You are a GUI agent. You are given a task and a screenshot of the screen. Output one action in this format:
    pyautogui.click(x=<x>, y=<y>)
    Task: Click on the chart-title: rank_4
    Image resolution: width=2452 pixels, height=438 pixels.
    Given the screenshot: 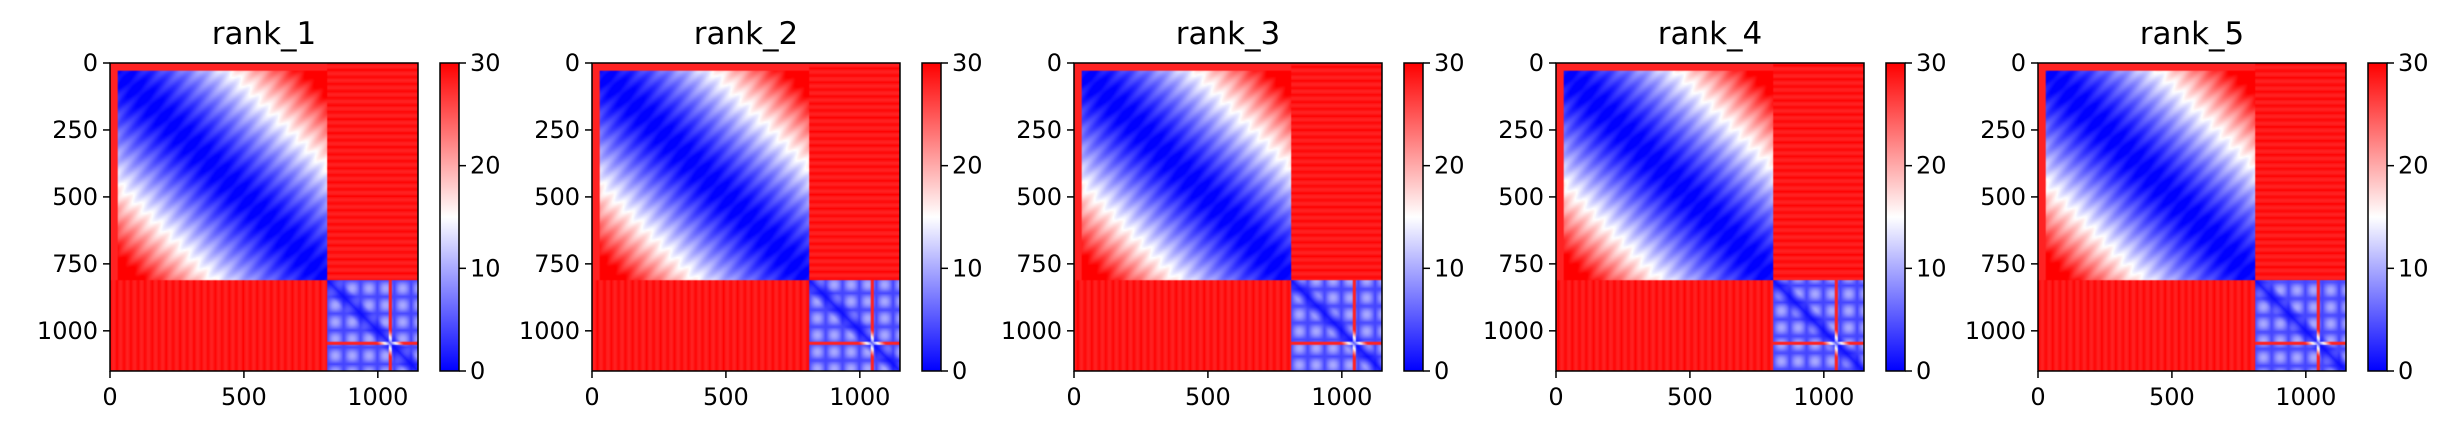 What is the action you would take?
    pyautogui.click(x=1710, y=34)
    